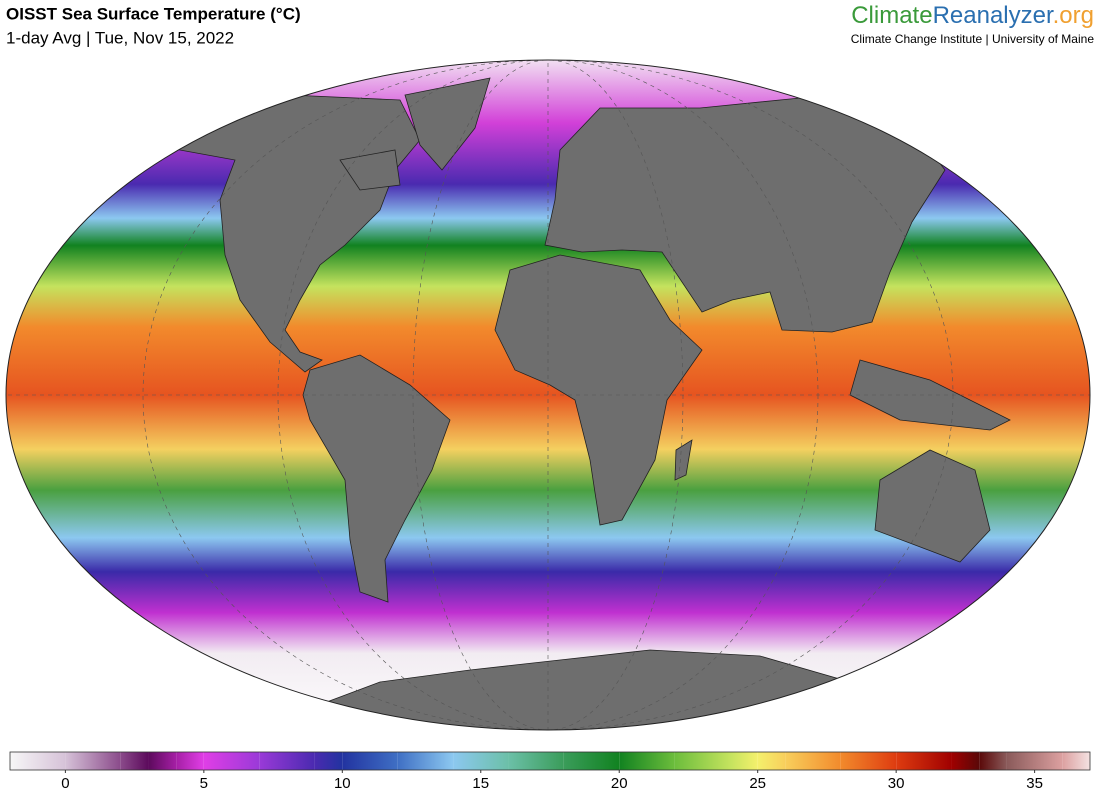 The height and width of the screenshot is (796, 1100). I want to click on brand-part: Climate, so click(891, 15).